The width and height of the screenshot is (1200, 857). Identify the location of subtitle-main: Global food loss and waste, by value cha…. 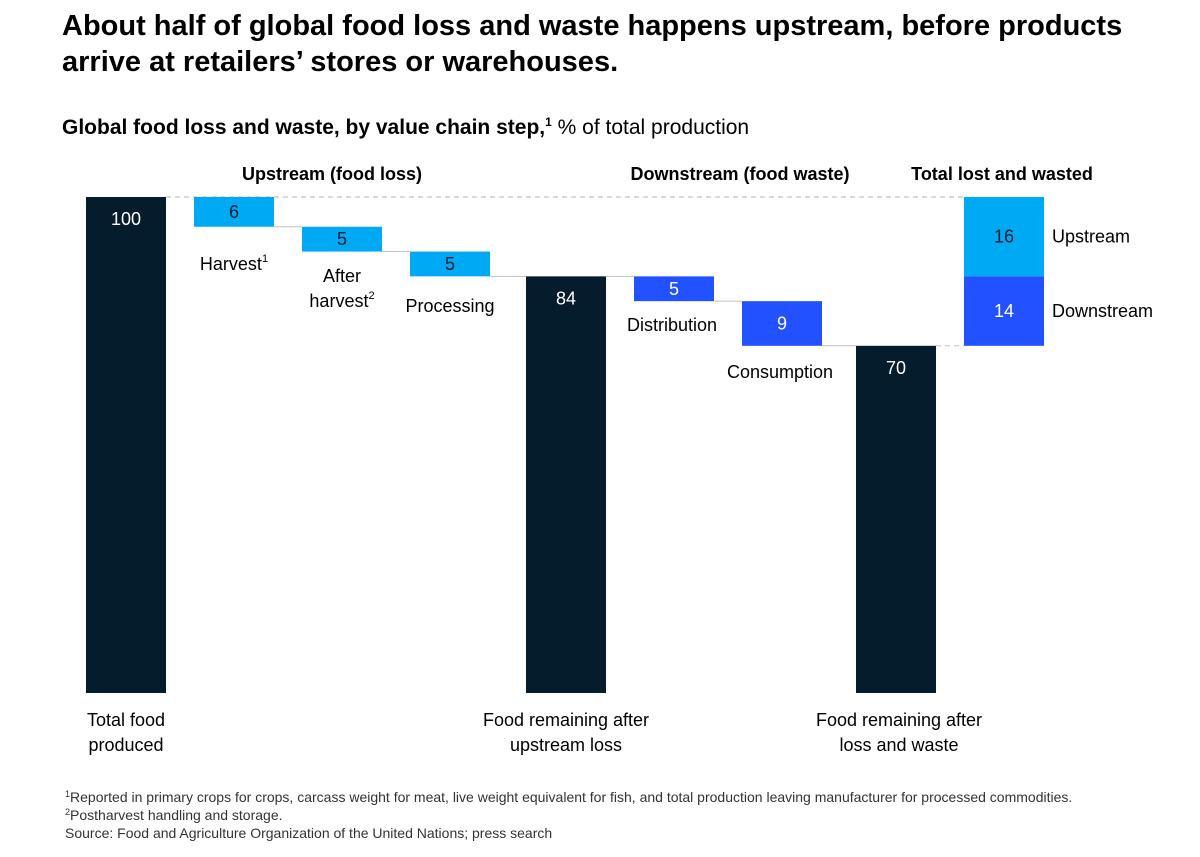
(304, 127).